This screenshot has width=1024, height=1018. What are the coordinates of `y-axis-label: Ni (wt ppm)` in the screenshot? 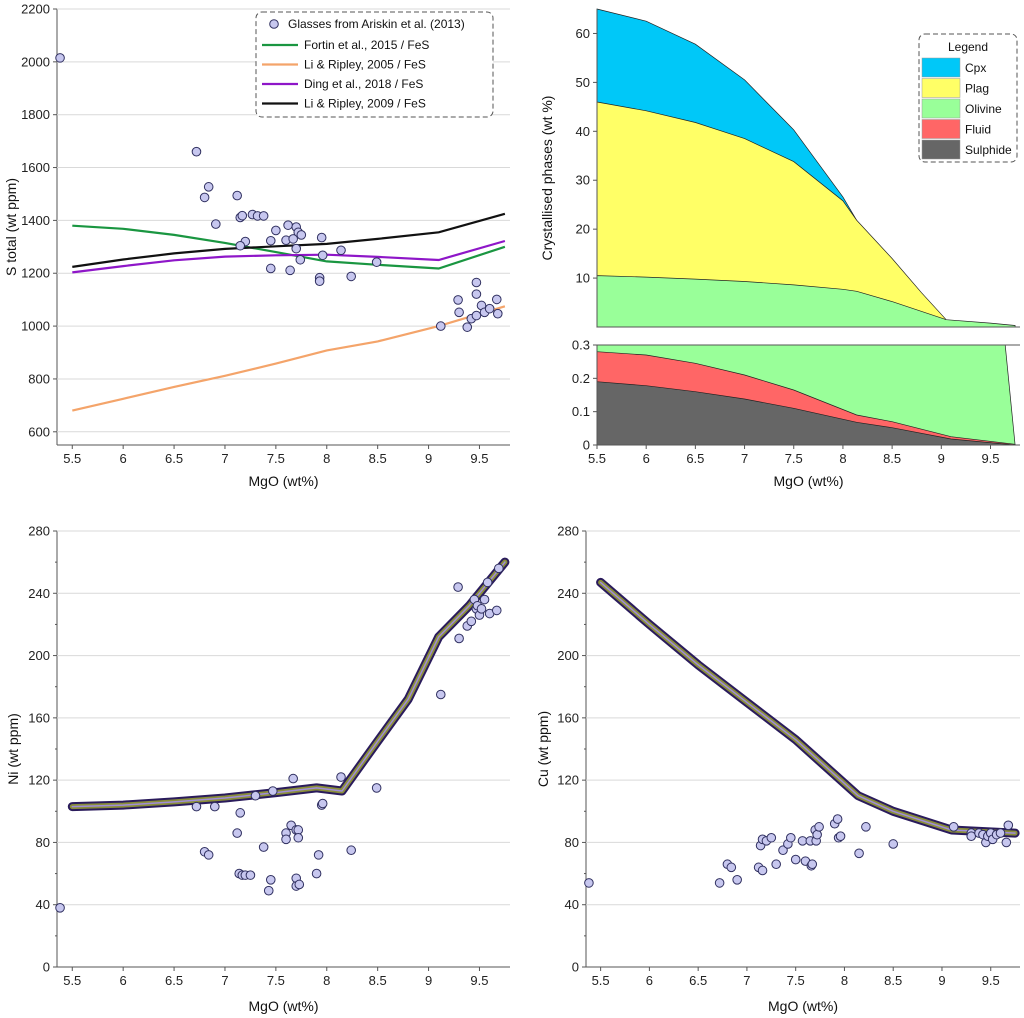 It's located at (13, 749).